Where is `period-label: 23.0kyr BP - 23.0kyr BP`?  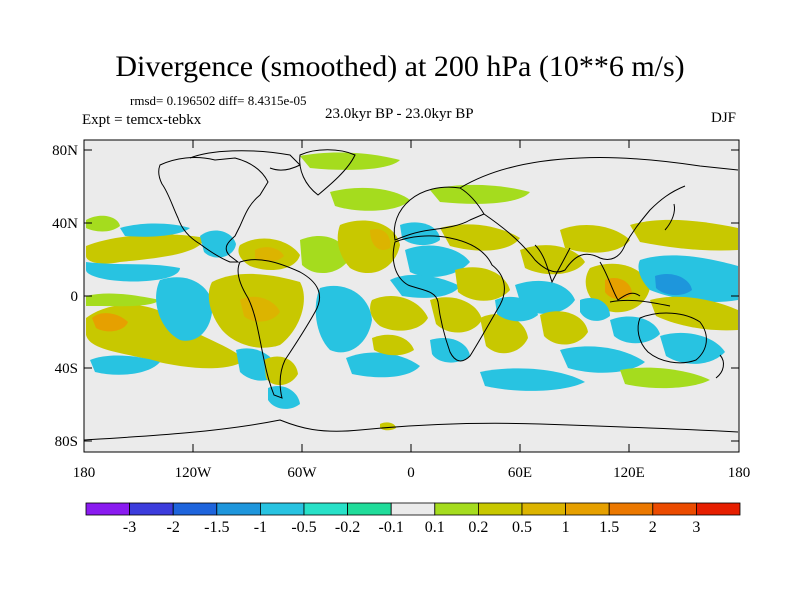
period-label: 23.0kyr BP - 23.0kyr BP is located at coordinates (399, 114).